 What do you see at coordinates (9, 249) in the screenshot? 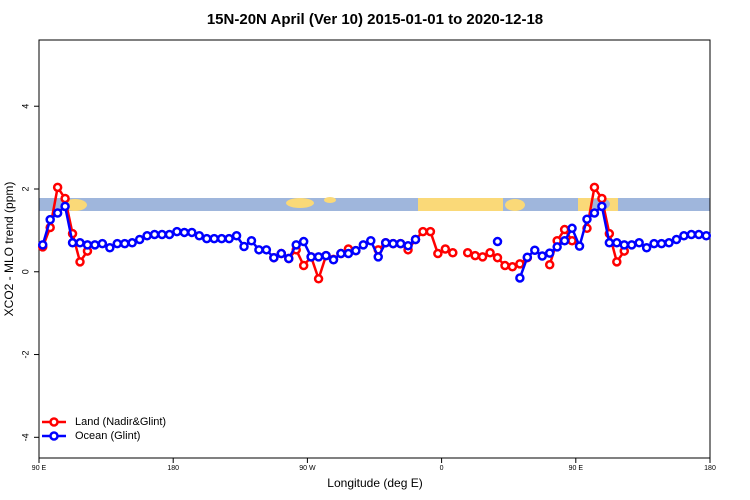
I see `y-axis-label: XCO2 - MLO trend (ppm)` at bounding box center [9, 249].